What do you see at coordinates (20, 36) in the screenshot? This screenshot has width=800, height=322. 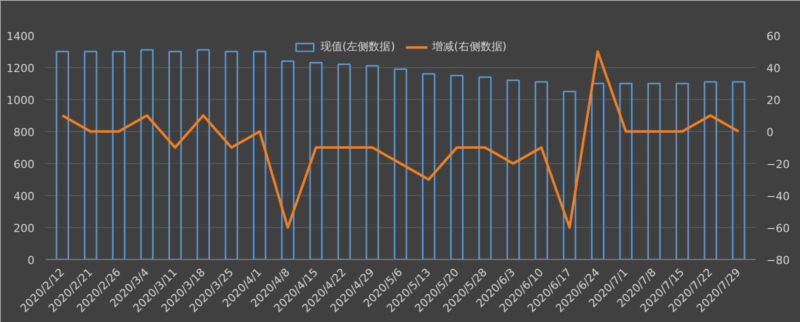 I see `y-tick-label: 1400` at bounding box center [20, 36].